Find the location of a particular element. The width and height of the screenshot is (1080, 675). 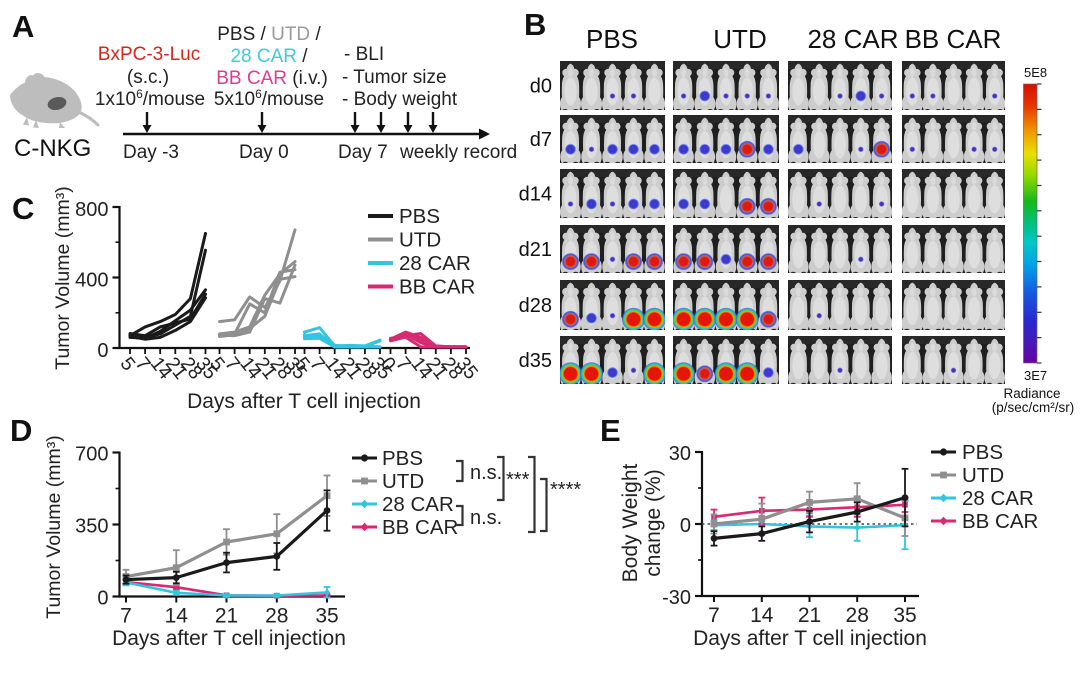

svg-text: 5E8 is located at coordinates (1035, 72).